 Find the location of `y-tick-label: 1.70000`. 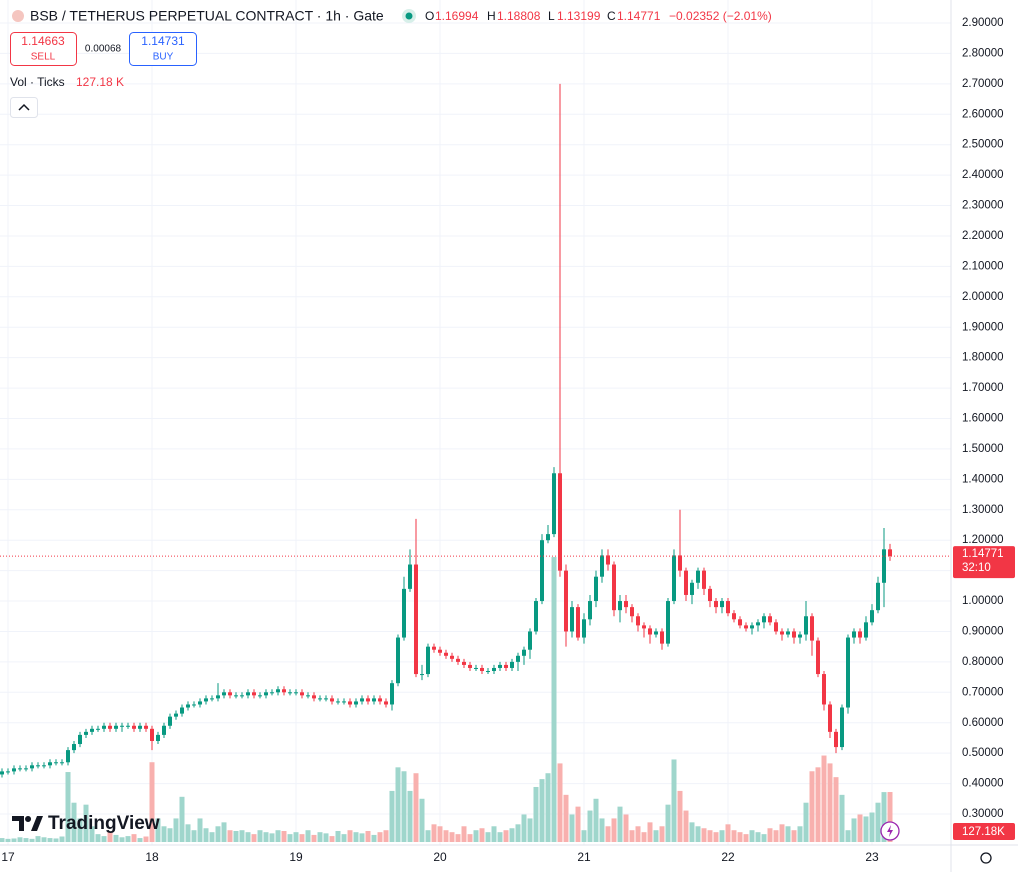

y-tick-label: 1.70000 is located at coordinates (983, 388).